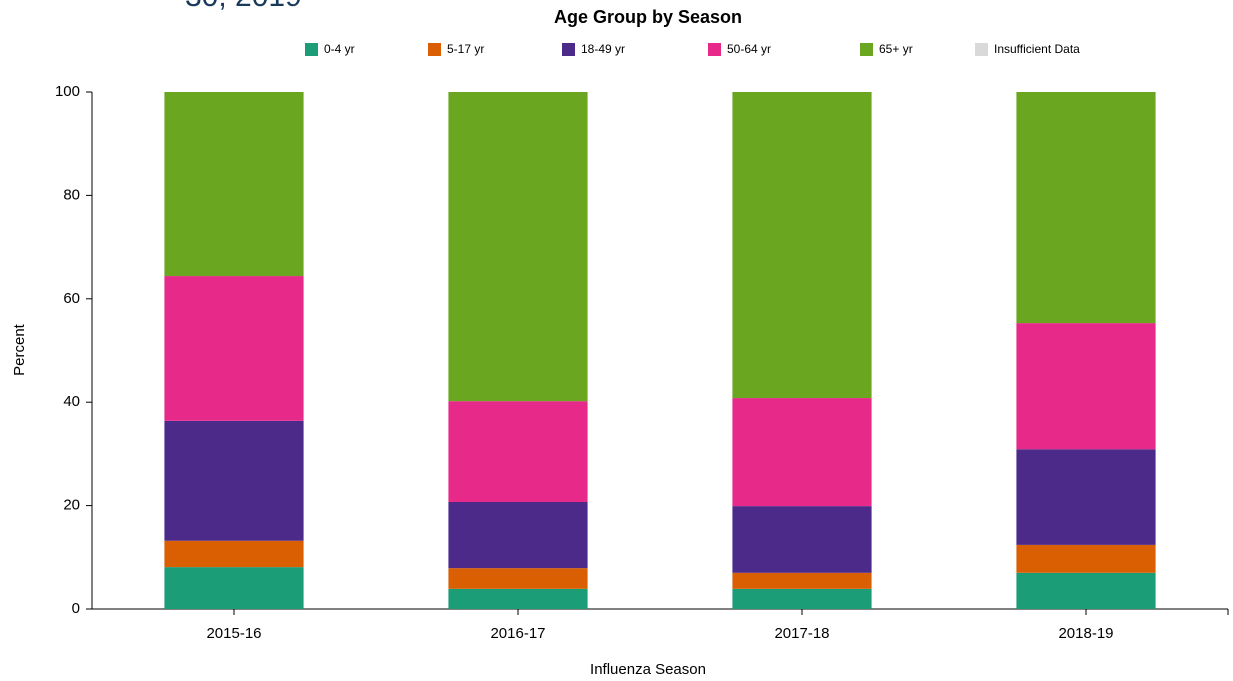 This screenshot has height=681, width=1233. I want to click on y-tick-label: 80, so click(71, 194).